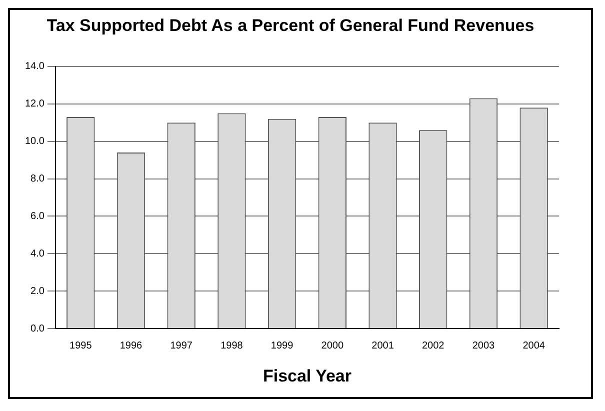  I want to click on x-tick-label: 2004, so click(534, 346).